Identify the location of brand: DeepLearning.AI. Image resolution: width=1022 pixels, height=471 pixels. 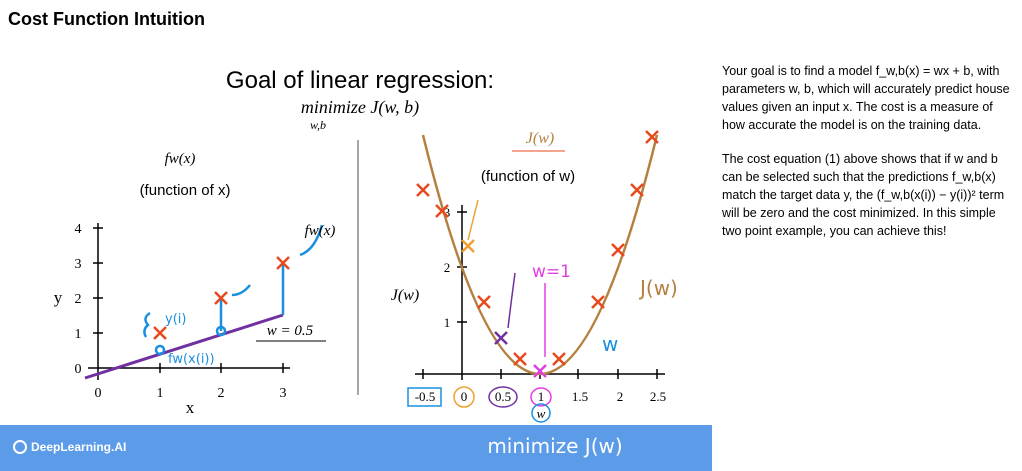
(78, 447).